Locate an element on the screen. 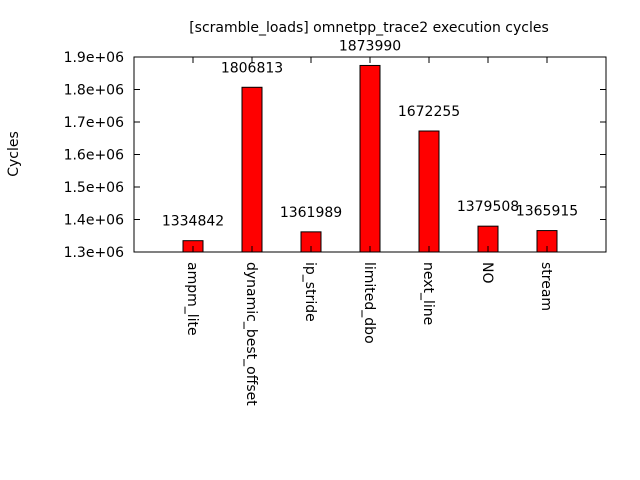  x-tick-label: dynamic_best_offset is located at coordinates (251, 334).